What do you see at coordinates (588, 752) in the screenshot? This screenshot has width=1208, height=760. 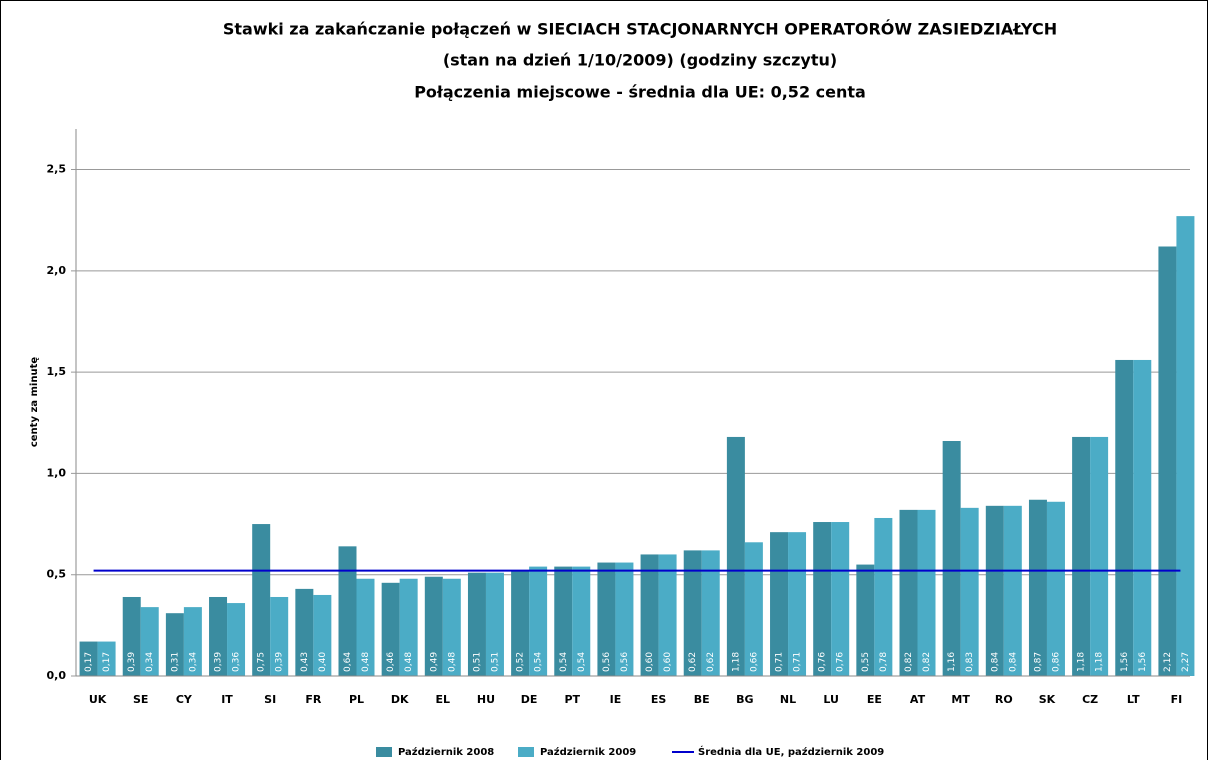 I see `legend-label: Październik 2009` at bounding box center [588, 752].